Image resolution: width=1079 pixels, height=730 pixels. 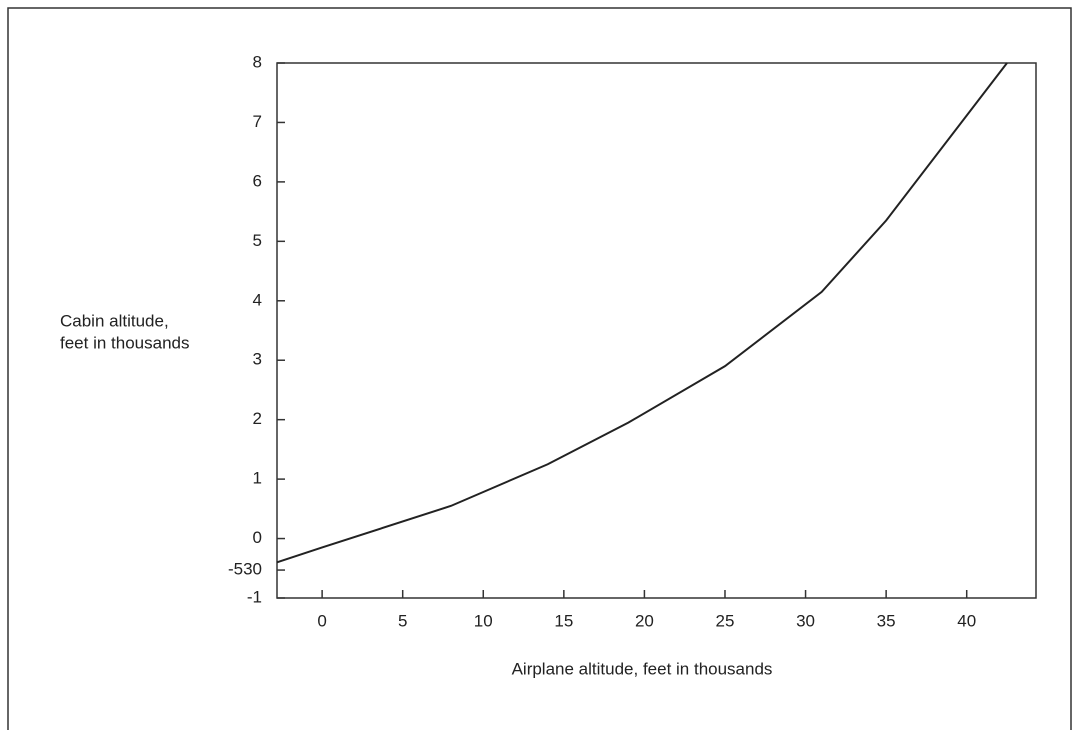 I want to click on x-tick-label: 40, so click(x=966, y=620).